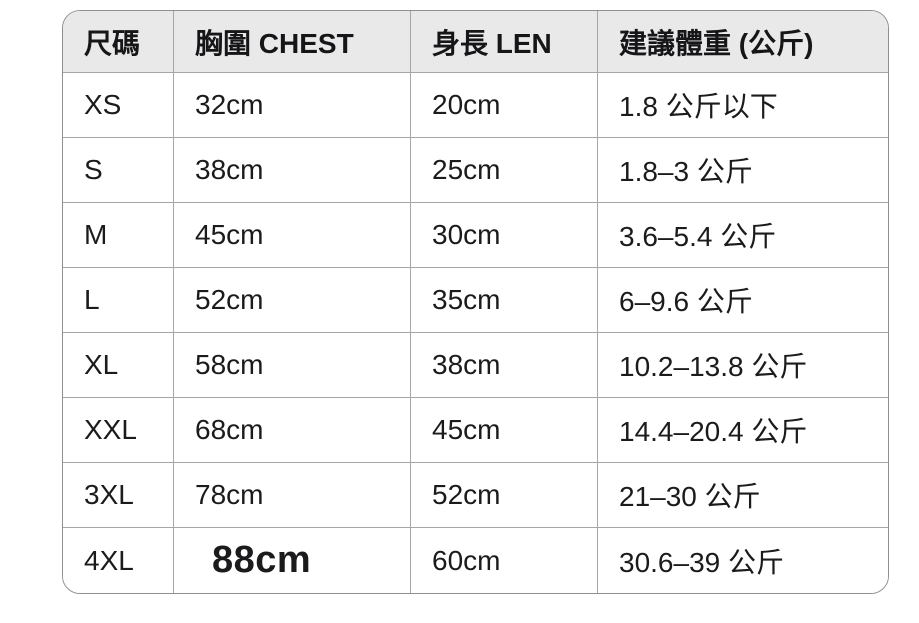 The width and height of the screenshot is (919, 623). I want to click on cell-length: 30cm, so click(504, 235).